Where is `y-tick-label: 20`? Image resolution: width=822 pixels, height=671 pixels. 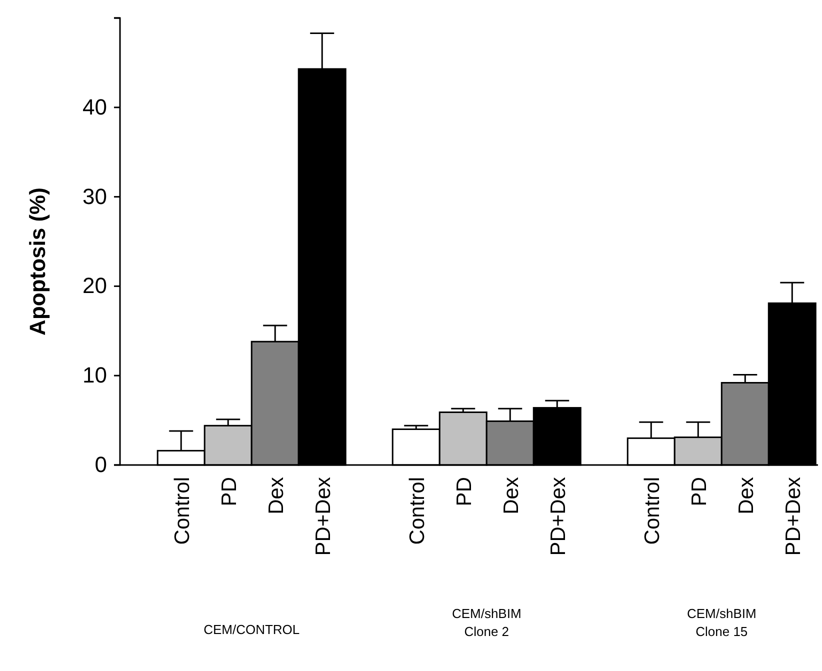
y-tick-label: 20 is located at coordinates (94, 285).